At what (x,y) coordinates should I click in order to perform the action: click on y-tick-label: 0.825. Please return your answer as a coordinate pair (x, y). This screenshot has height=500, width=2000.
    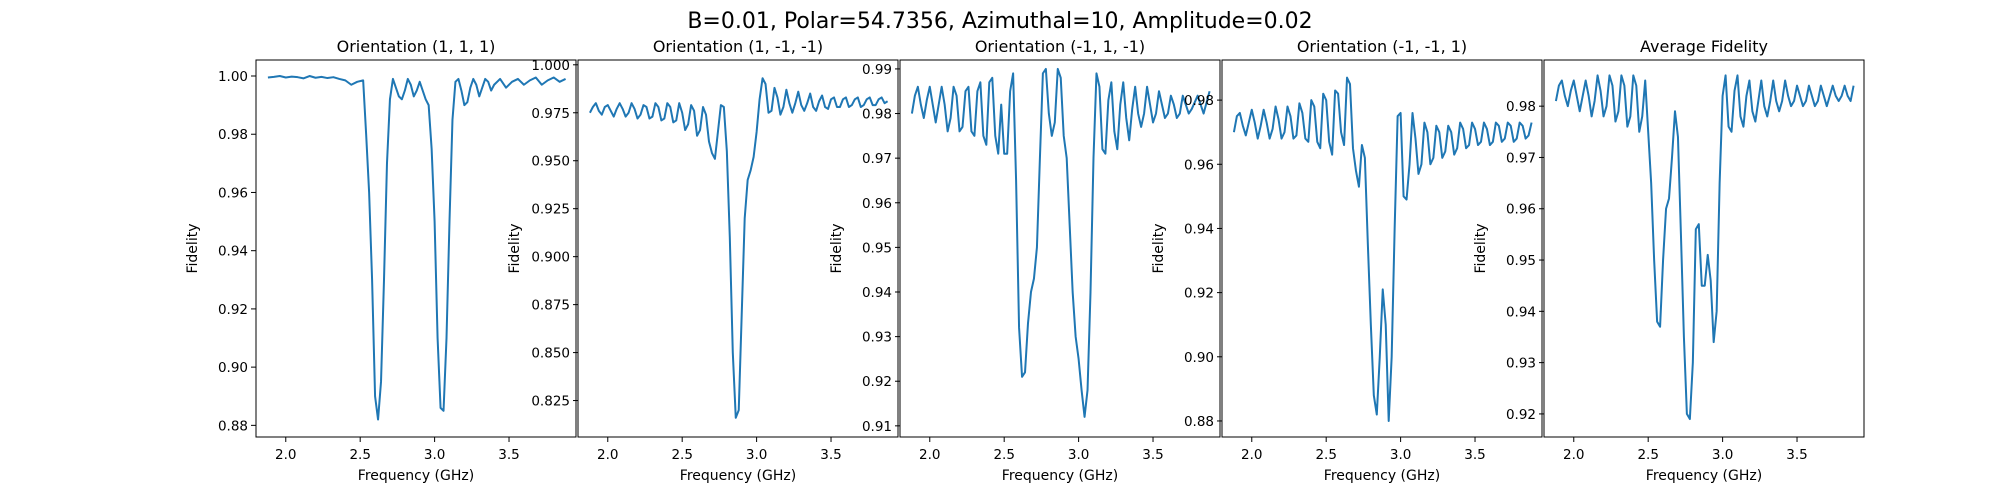
    Looking at the image, I should click on (550, 402).